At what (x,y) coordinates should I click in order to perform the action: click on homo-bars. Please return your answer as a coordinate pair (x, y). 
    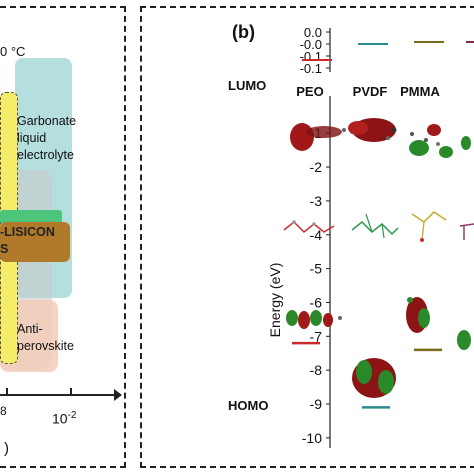
    Looking at the image, I should click on (367, 375).